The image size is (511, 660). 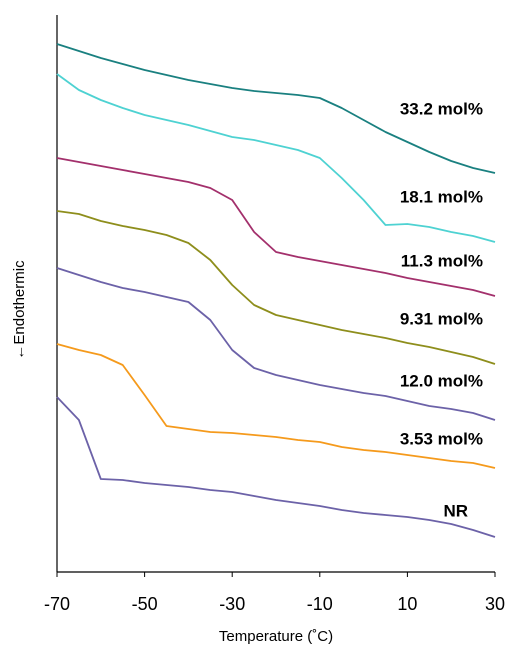 What do you see at coordinates (495, 604) in the screenshot?
I see `x-tick-label: 30` at bounding box center [495, 604].